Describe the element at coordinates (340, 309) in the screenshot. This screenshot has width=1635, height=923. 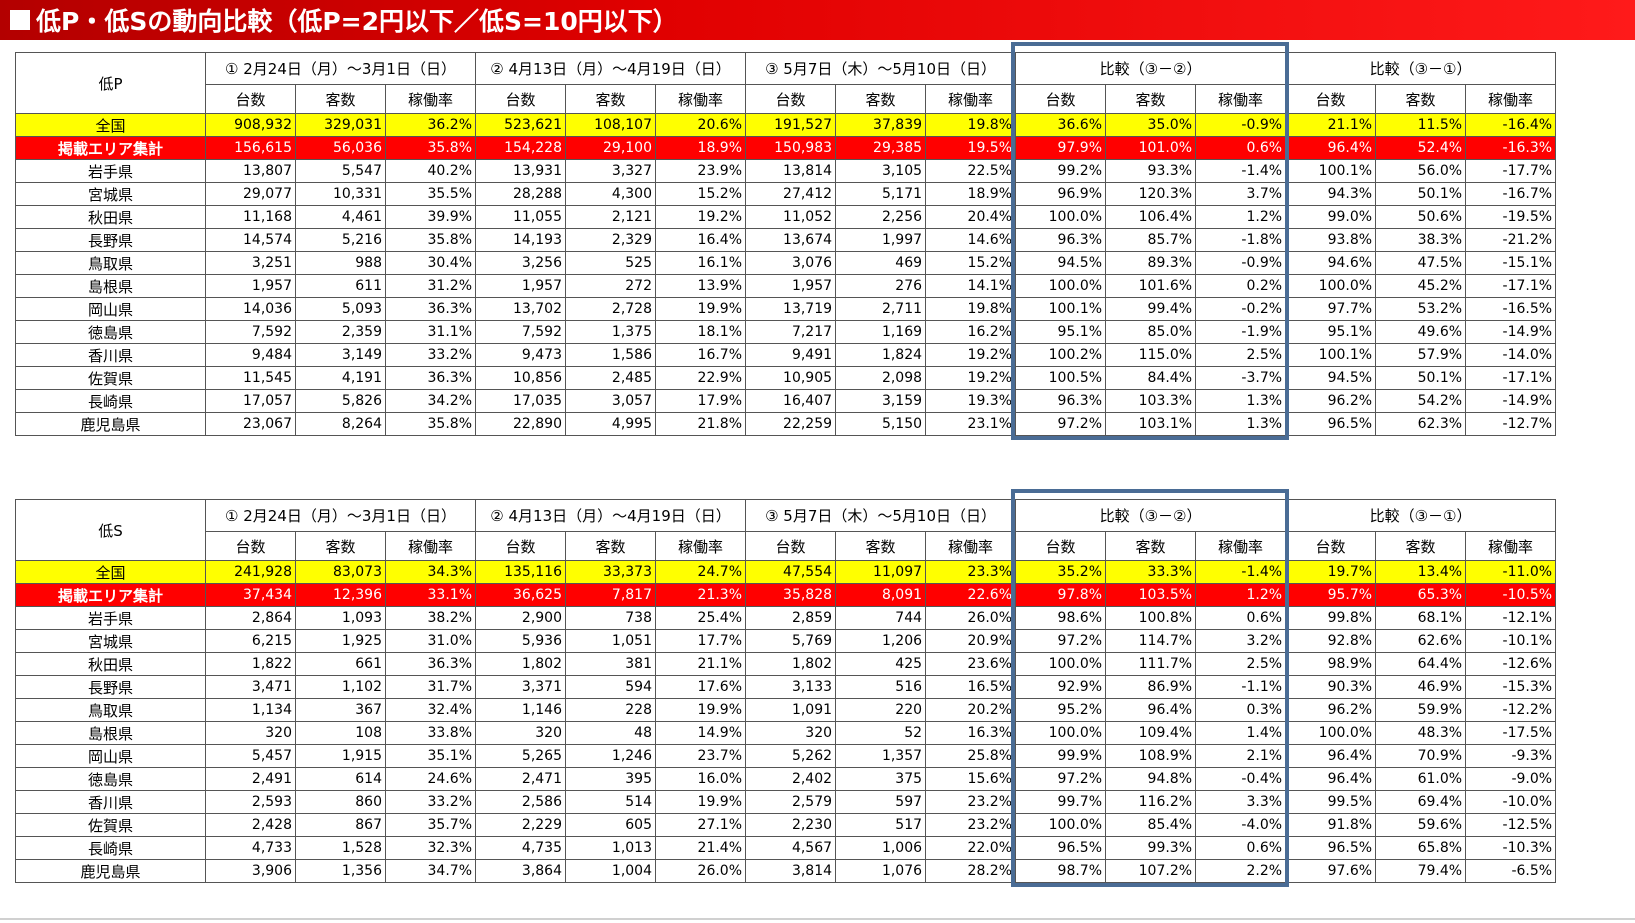
I see `table-cell: 5,093` at that location.